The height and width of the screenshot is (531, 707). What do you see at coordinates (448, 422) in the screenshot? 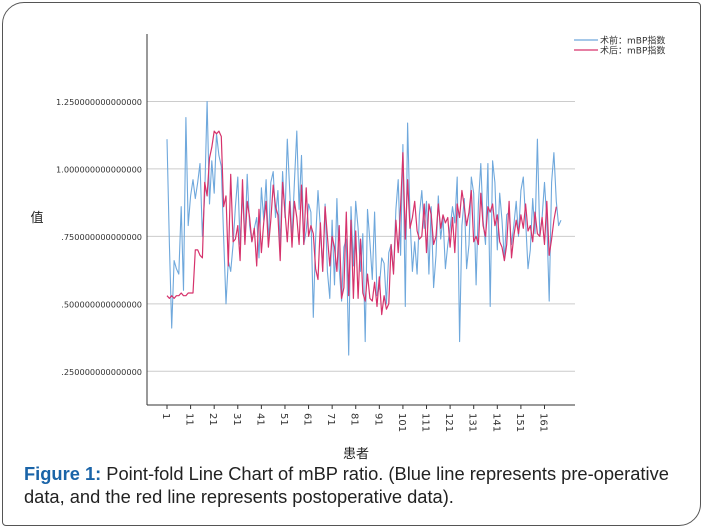
I see `x-tick-label: 121` at bounding box center [448, 422].